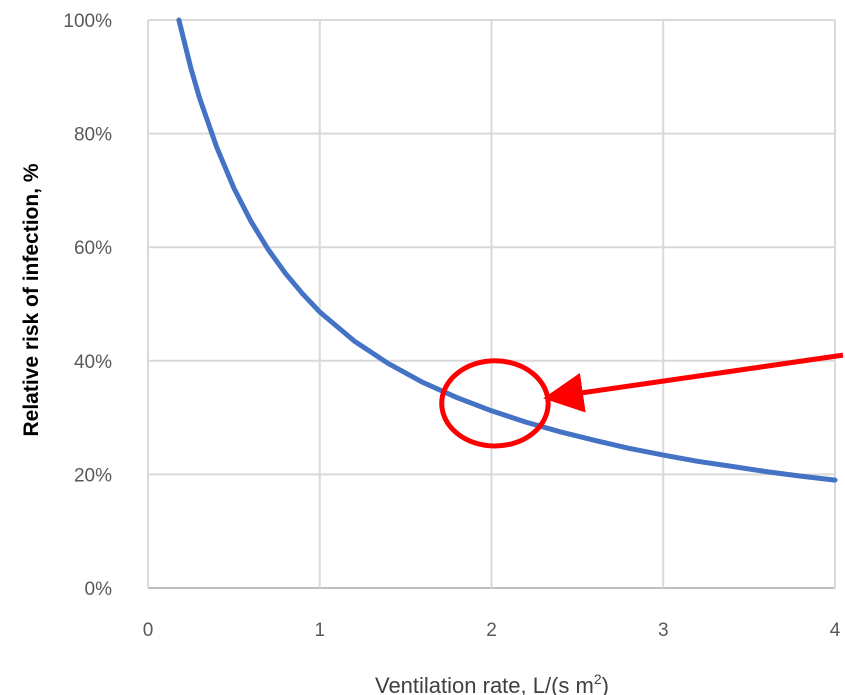  What do you see at coordinates (835, 630) in the screenshot?
I see `x-tick-label-4: 4` at bounding box center [835, 630].